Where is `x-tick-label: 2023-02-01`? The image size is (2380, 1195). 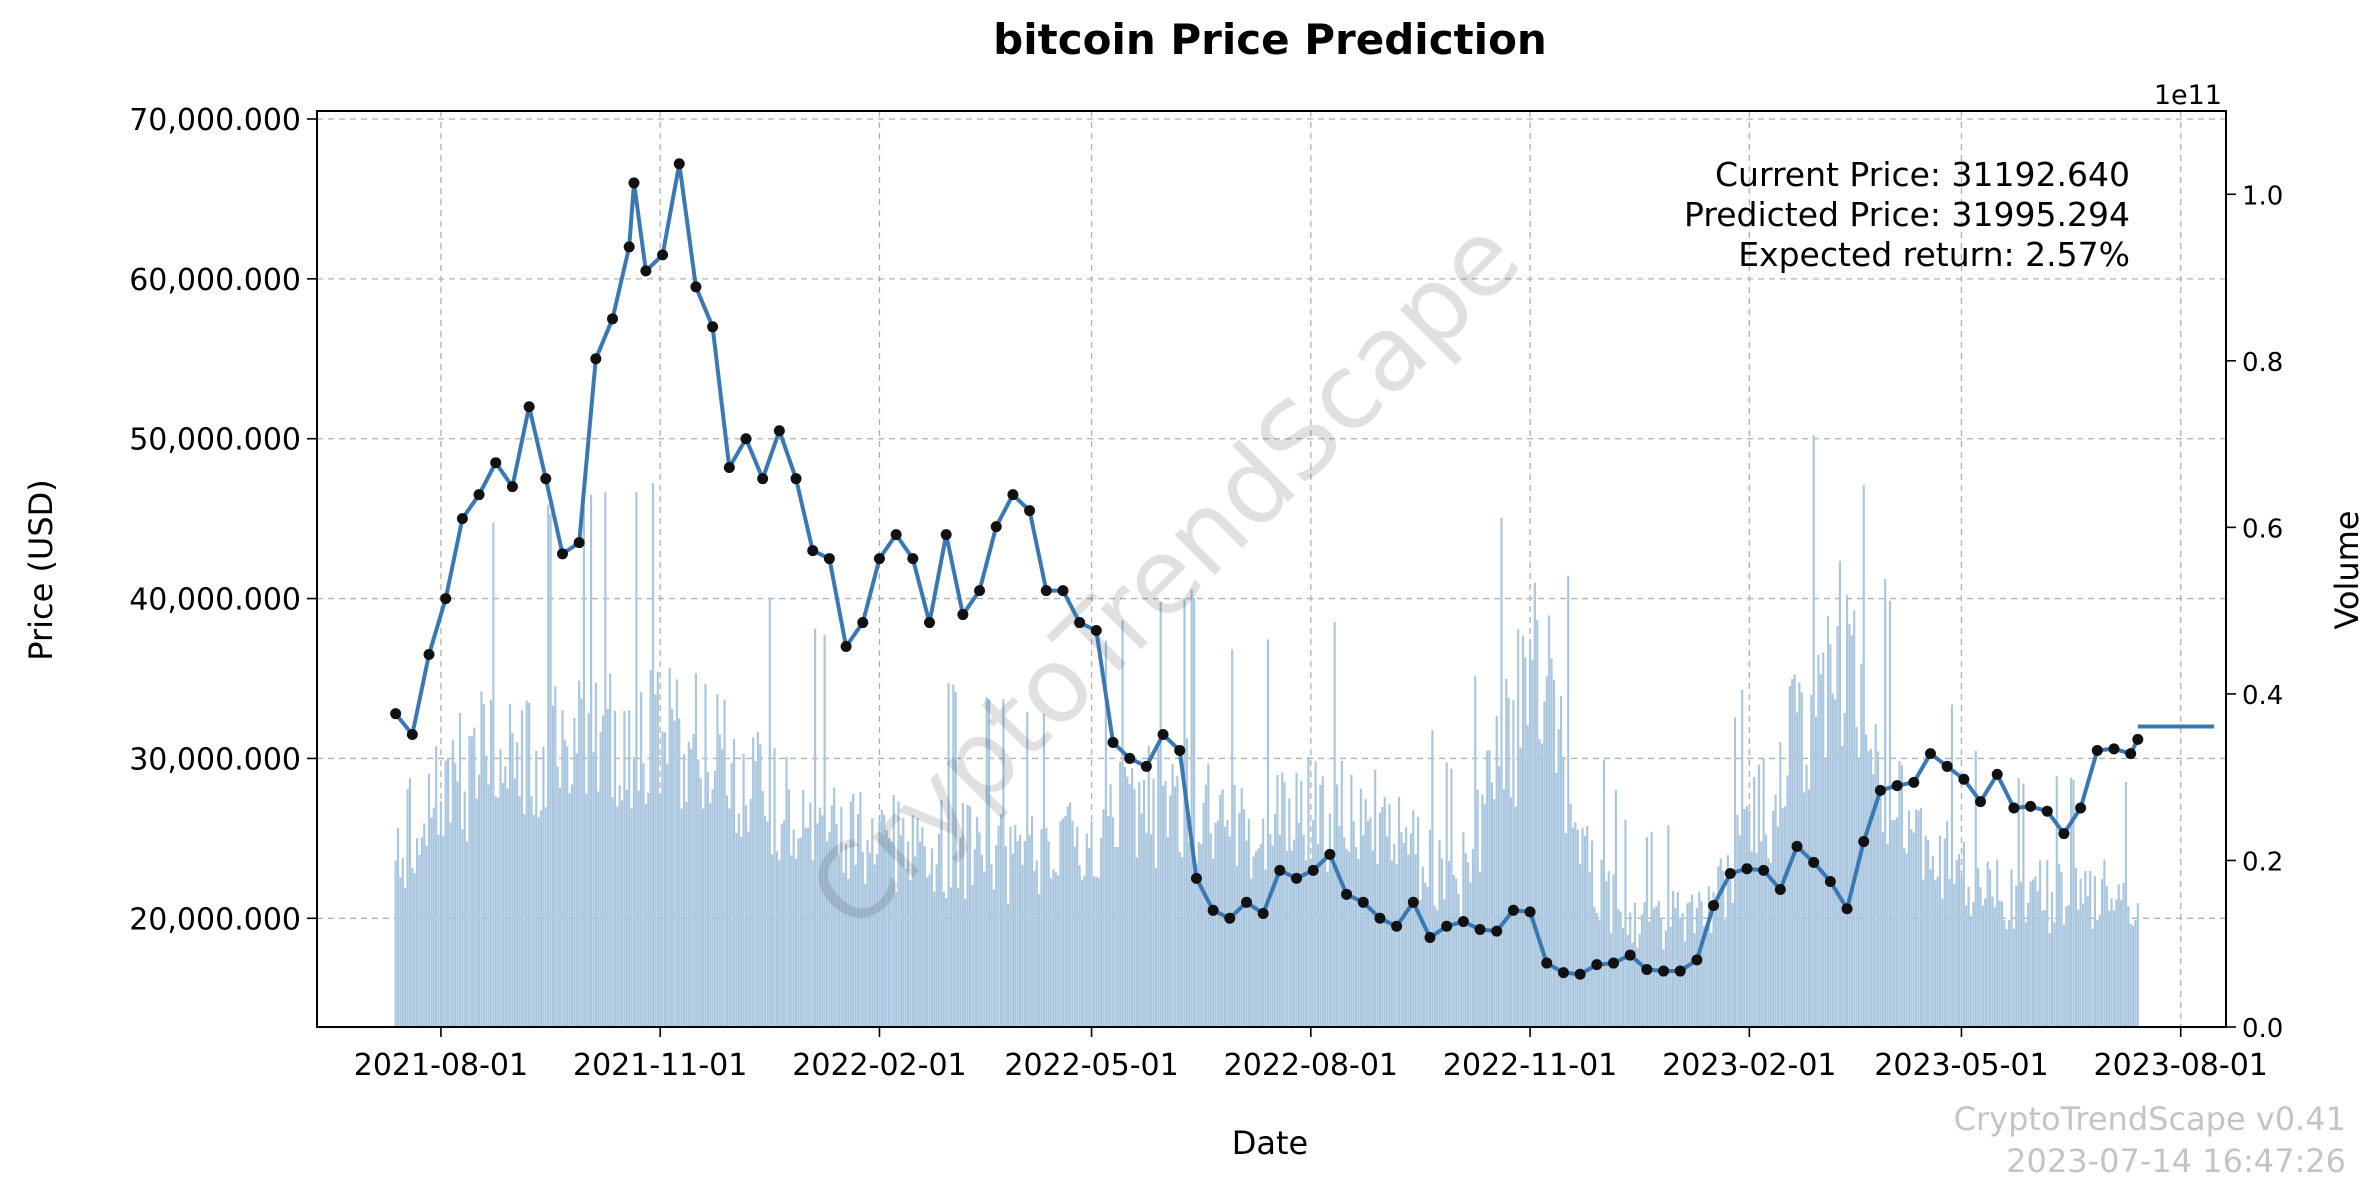 x-tick-label: 2023-02-01 is located at coordinates (1749, 1065).